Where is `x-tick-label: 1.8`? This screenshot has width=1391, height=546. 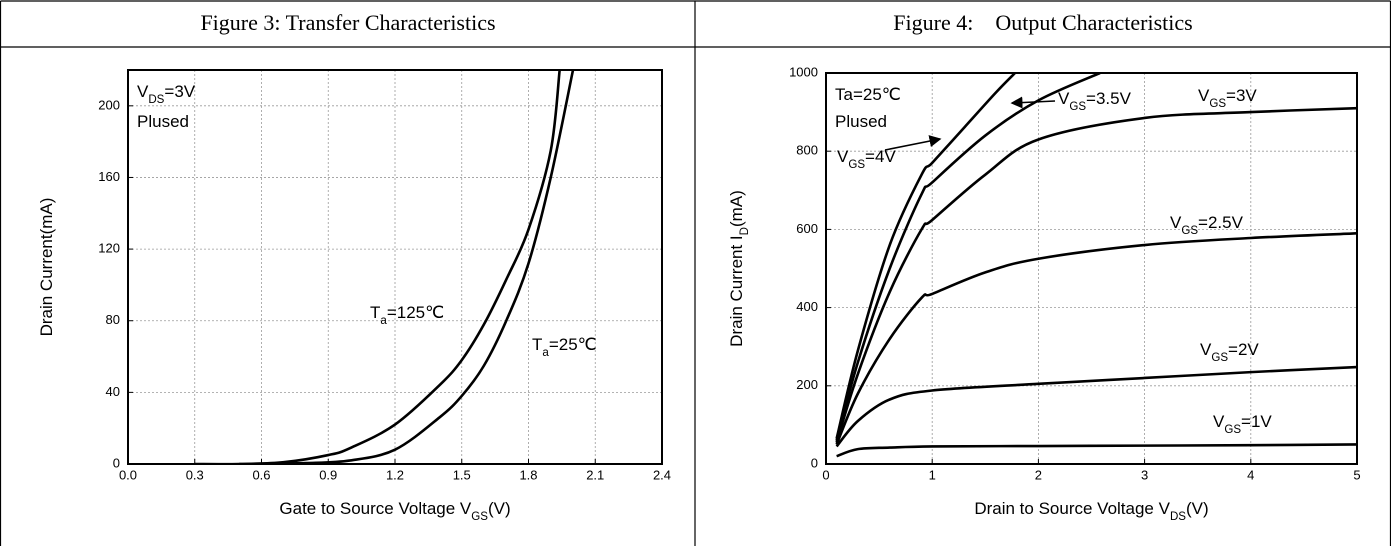
x-tick-label: 1.8 is located at coordinates (528, 474).